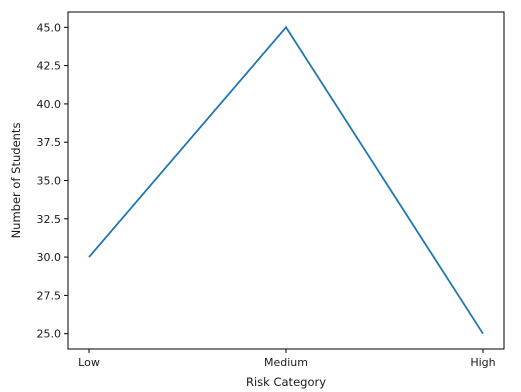  I want to click on y-tick-label: 30.0, so click(49, 257).